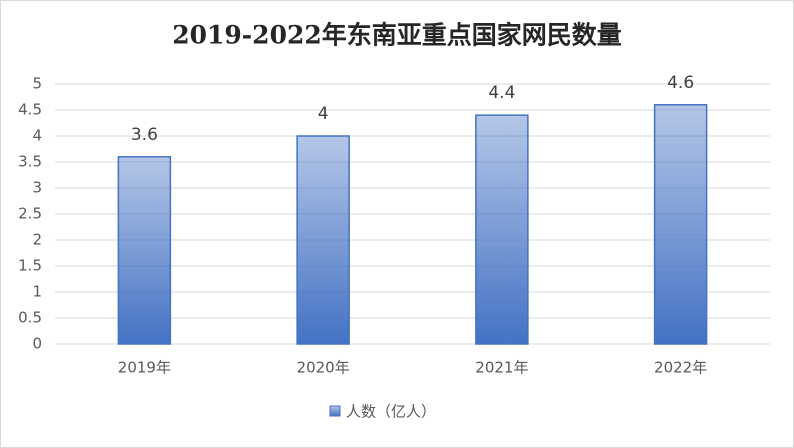  What do you see at coordinates (37, 84) in the screenshot?
I see `y-tick-label: 5` at bounding box center [37, 84].